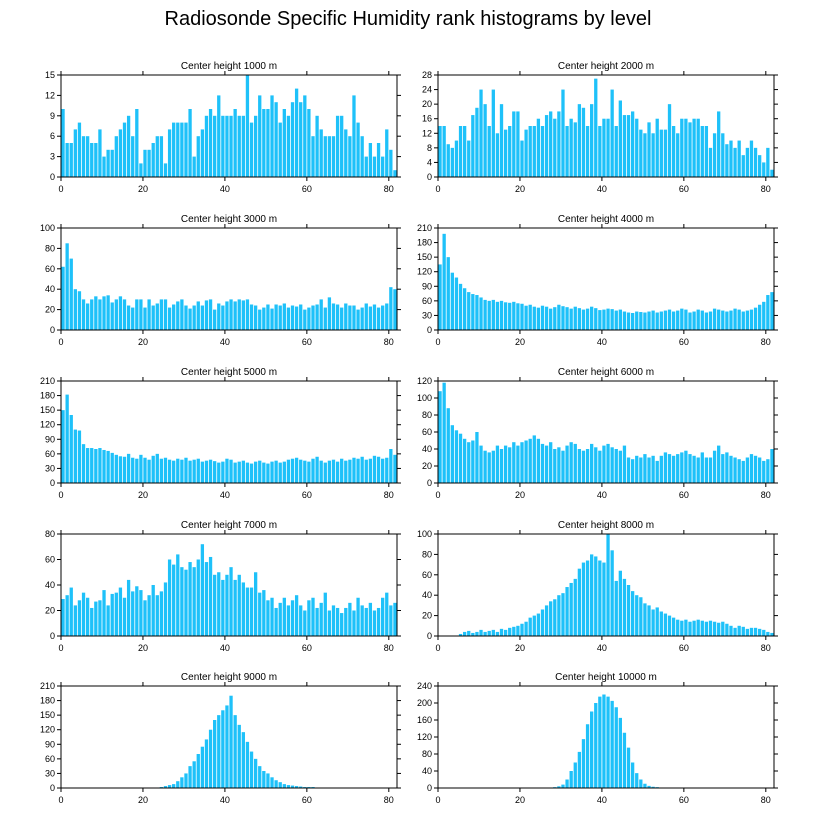  What do you see at coordinates (427, 119) in the screenshot?
I see `y-tick-label: 16` at bounding box center [427, 119].